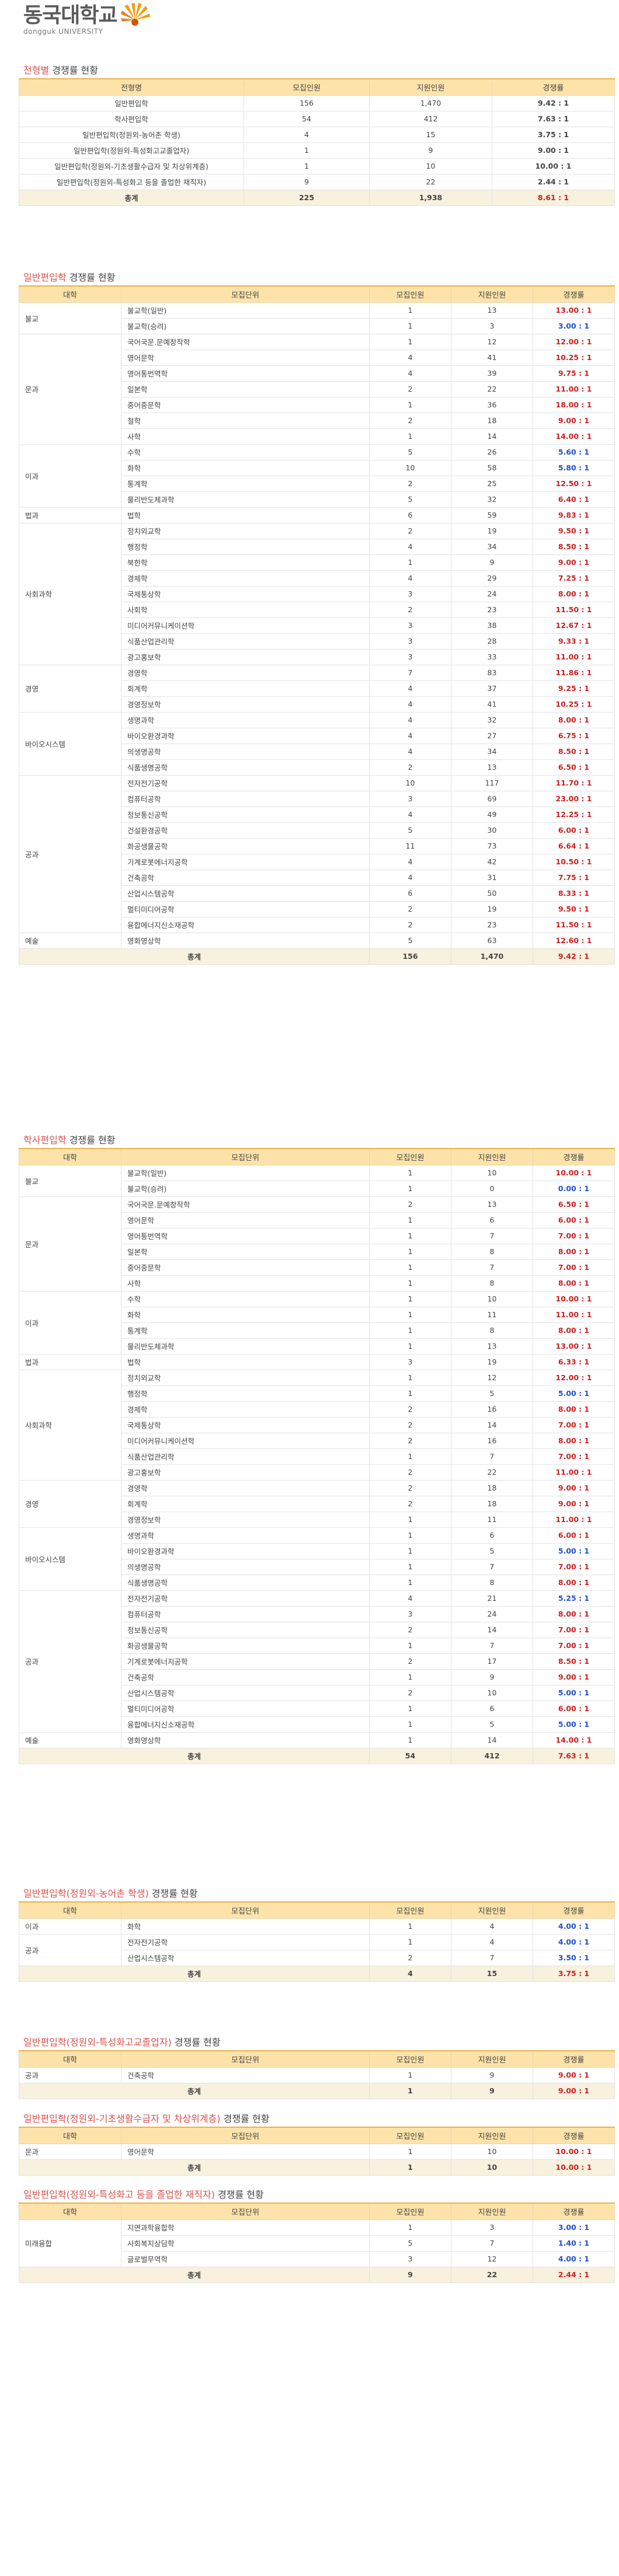 This screenshot has width=619, height=2576. Describe the element at coordinates (410, 2274) in the screenshot. I see `total-quota: 9` at that location.